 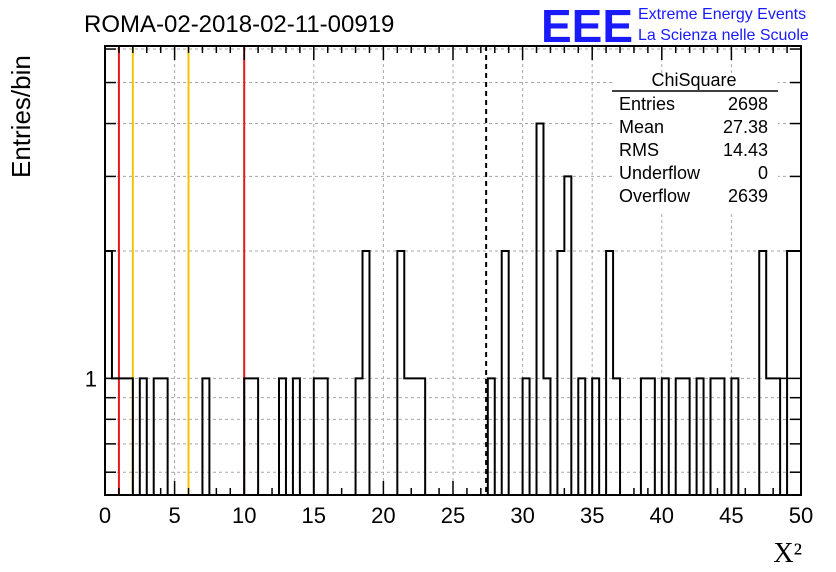 What do you see at coordinates (655, 196) in the screenshot?
I see `stats-label: Overflow` at bounding box center [655, 196].